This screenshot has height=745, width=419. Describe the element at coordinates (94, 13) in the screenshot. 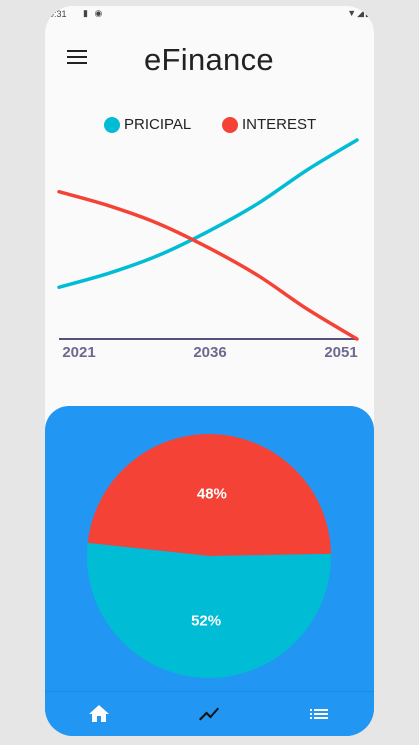

I see `status-notification-icons: ▮ ◉` at that location.